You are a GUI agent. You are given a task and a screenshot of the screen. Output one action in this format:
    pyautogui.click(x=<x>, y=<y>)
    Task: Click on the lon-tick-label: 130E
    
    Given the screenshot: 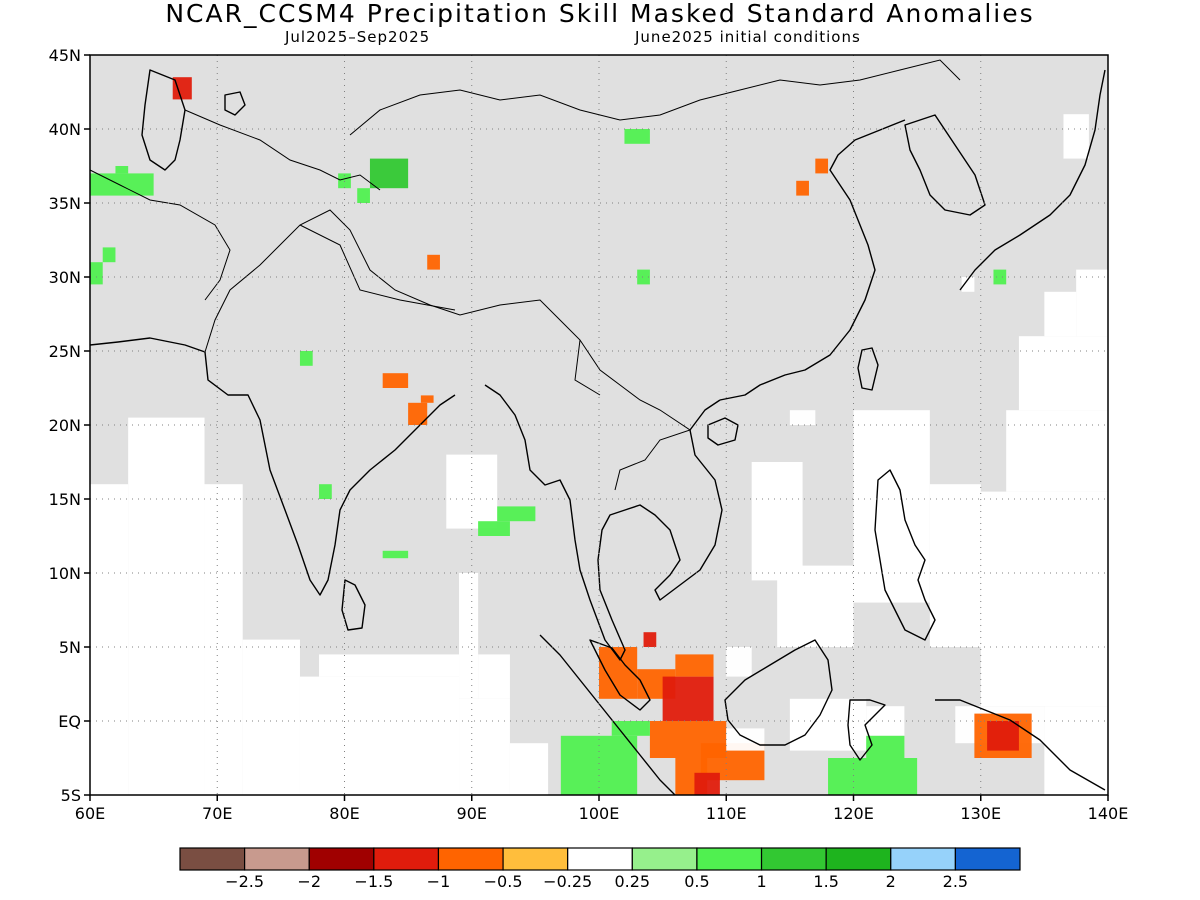 What is the action you would take?
    pyautogui.click(x=980, y=813)
    